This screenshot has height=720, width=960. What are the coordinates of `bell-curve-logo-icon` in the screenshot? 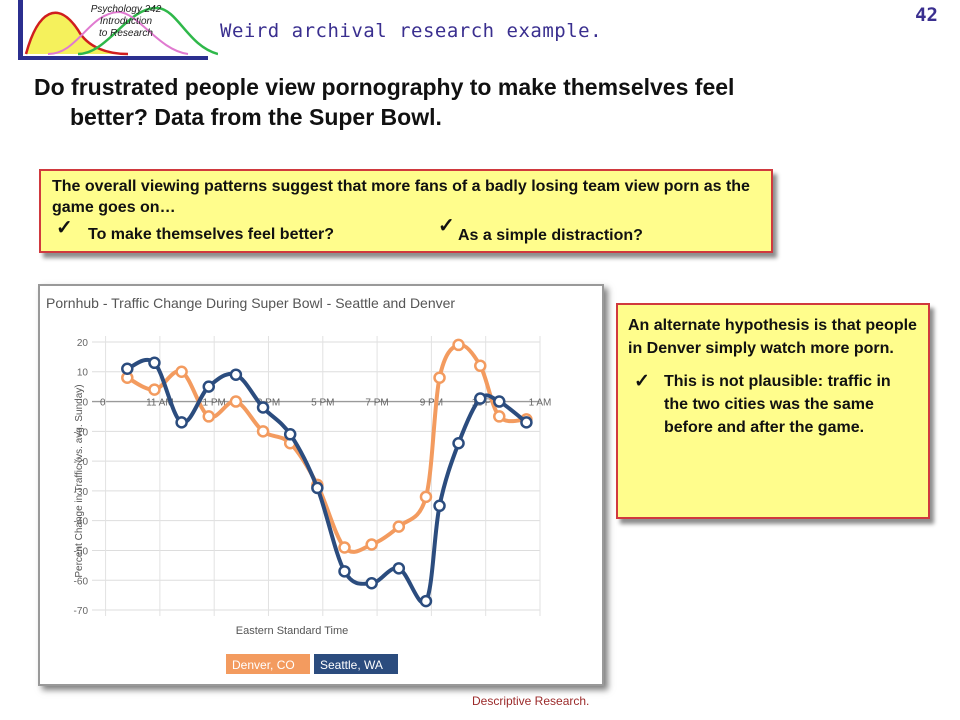 It's located at (118, 30).